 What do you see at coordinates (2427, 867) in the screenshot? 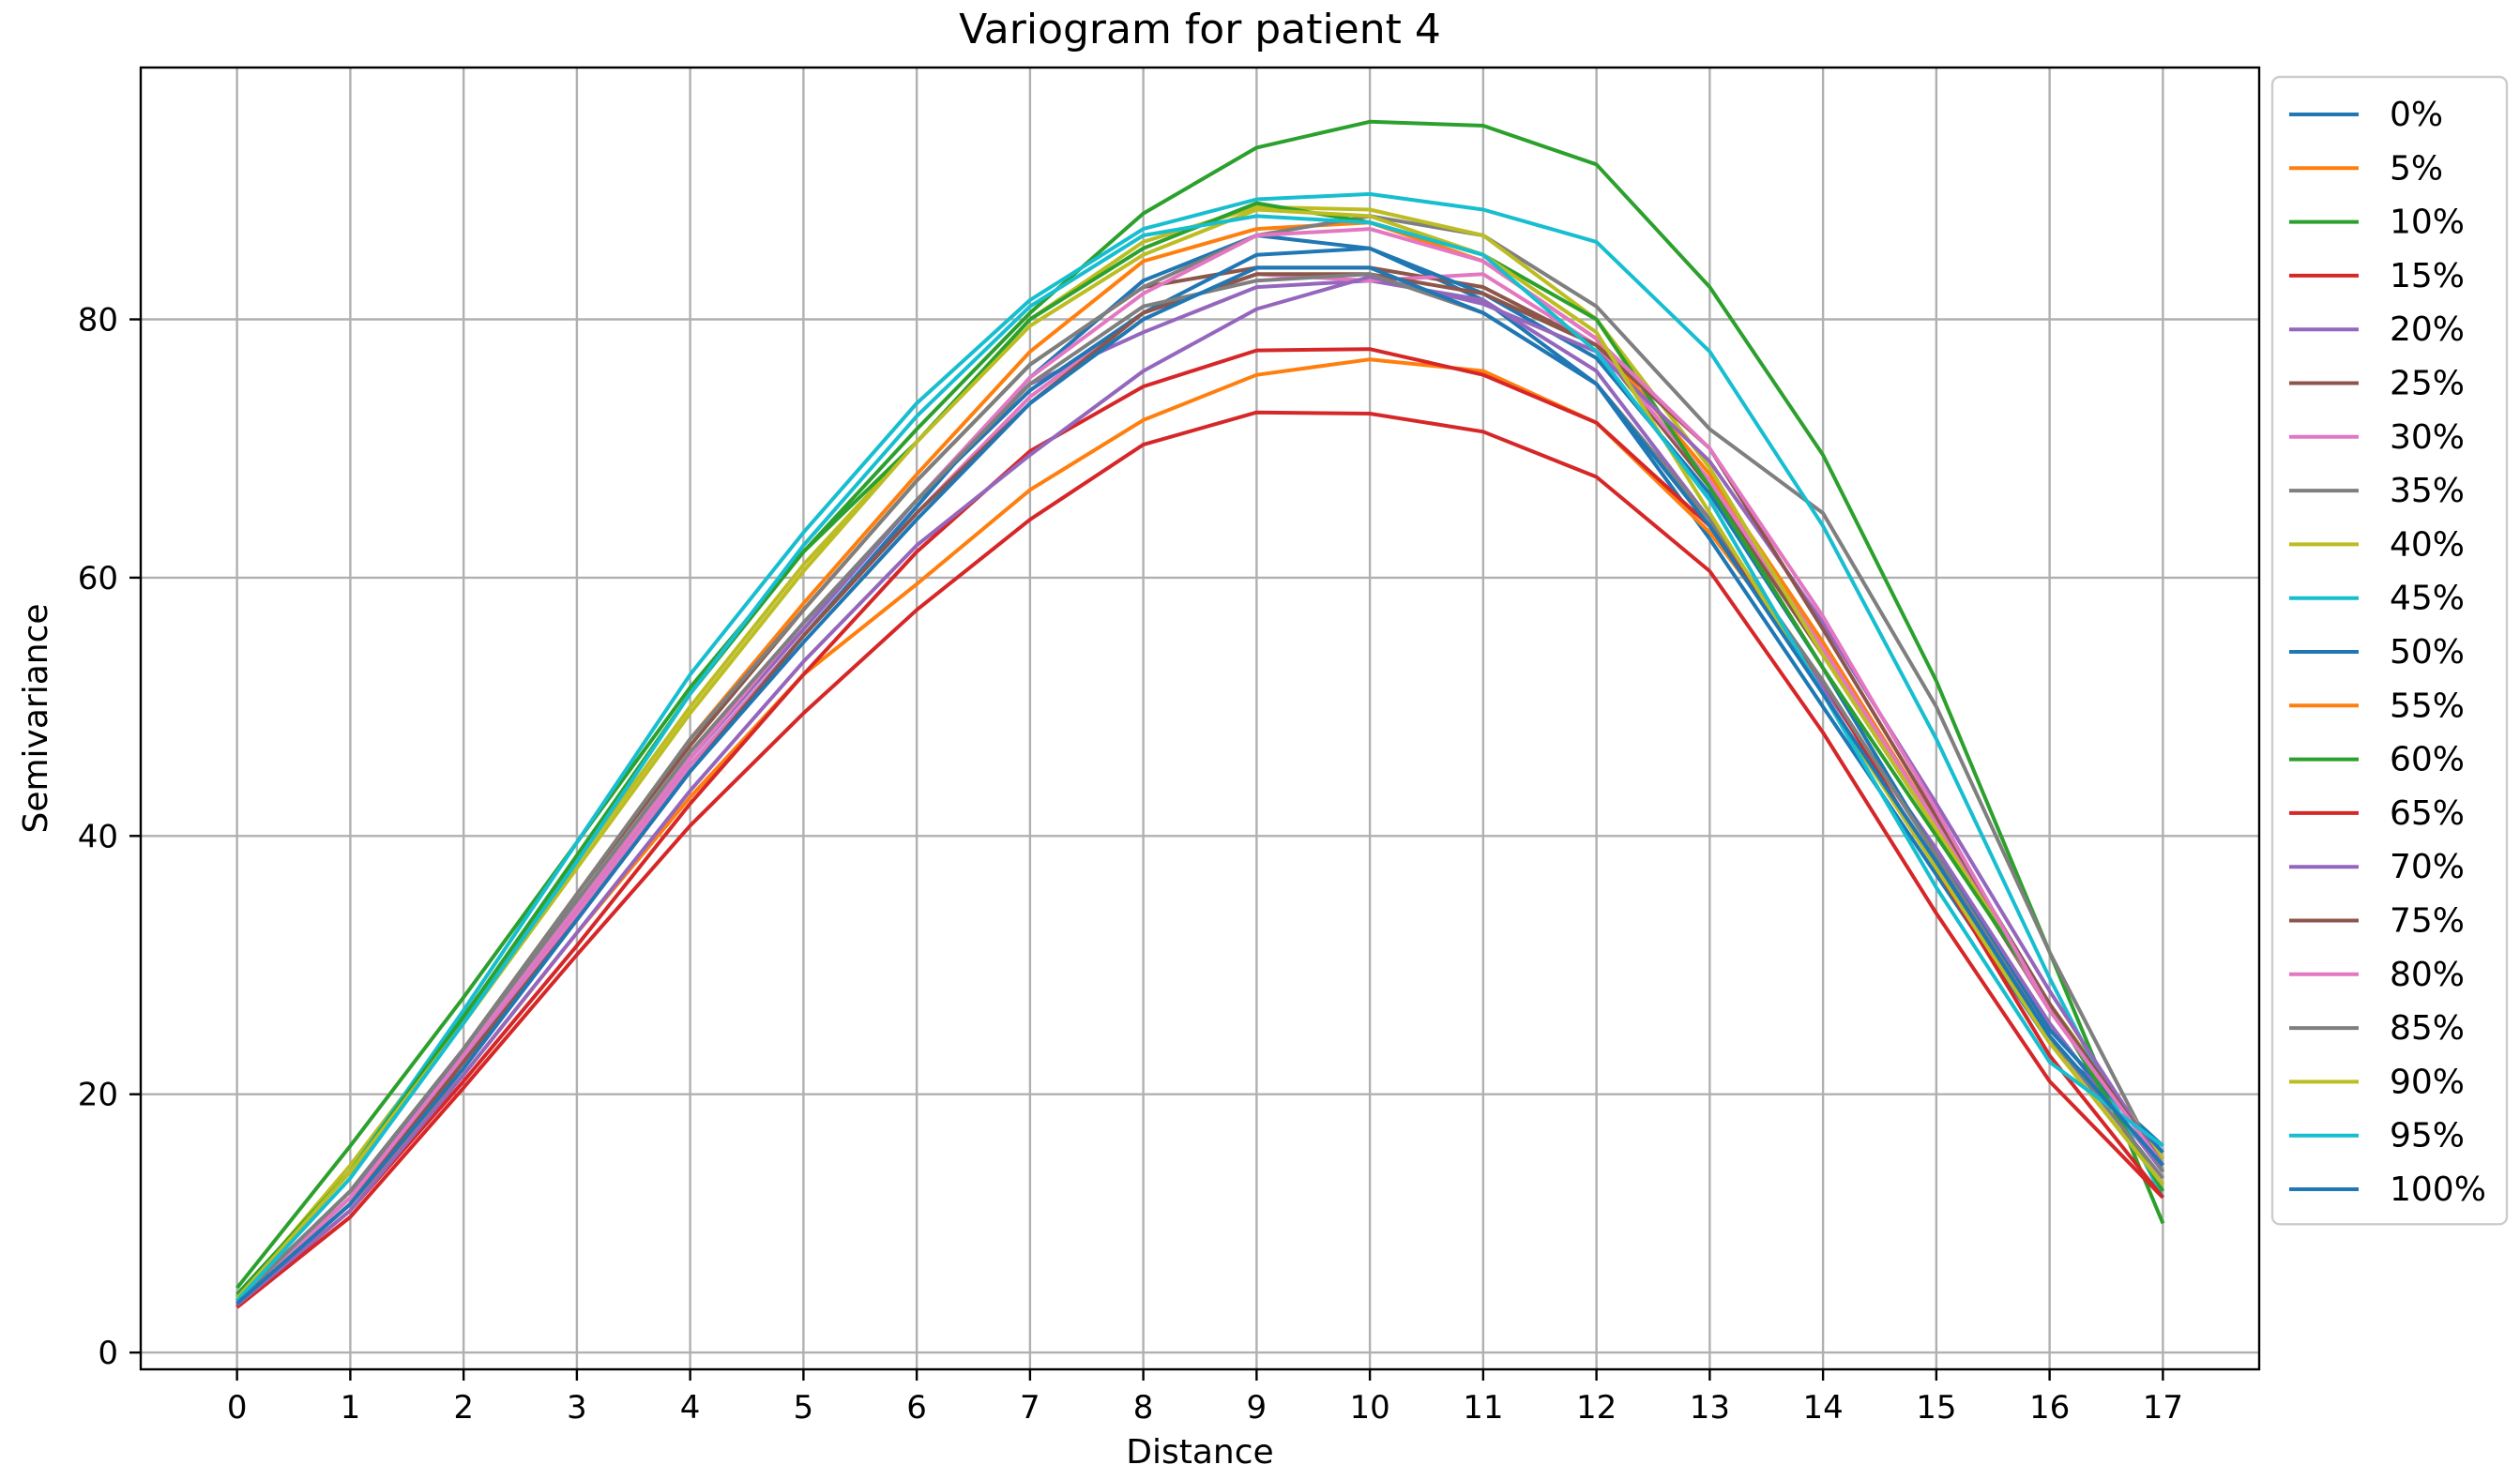
I see `legend-label: 70%` at bounding box center [2427, 867].